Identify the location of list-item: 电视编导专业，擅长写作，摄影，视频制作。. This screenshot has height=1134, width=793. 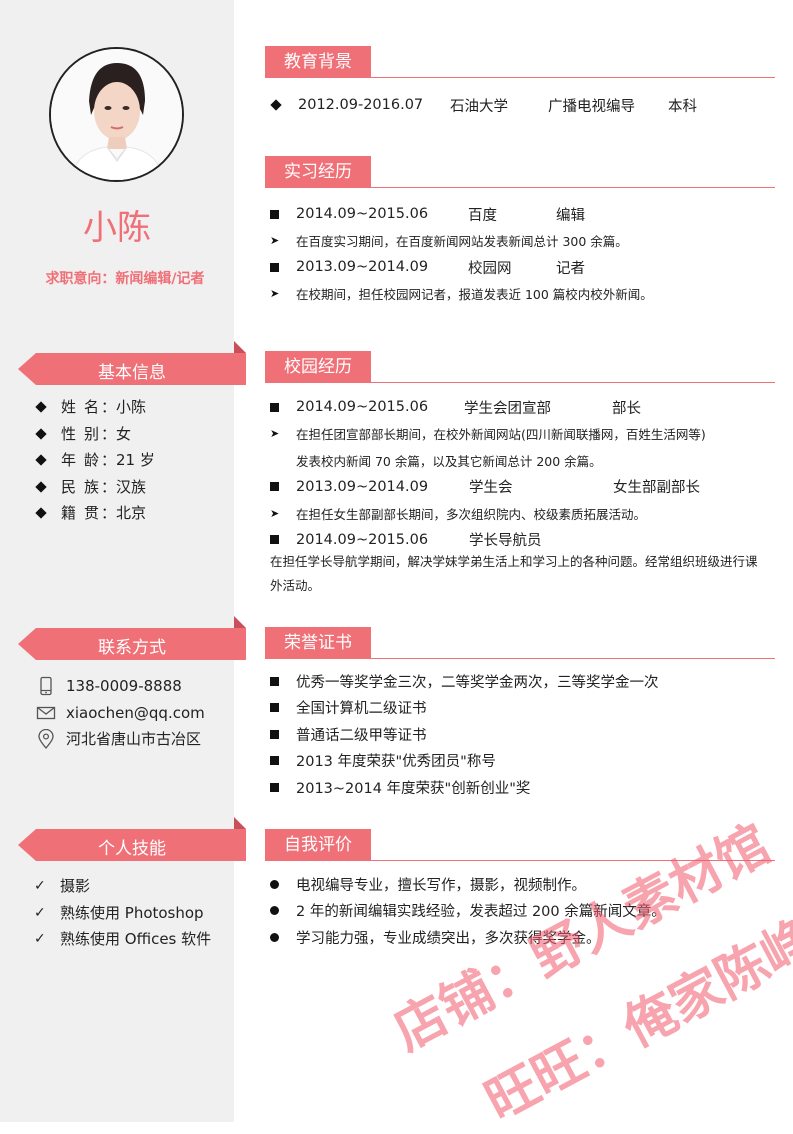
(520, 884).